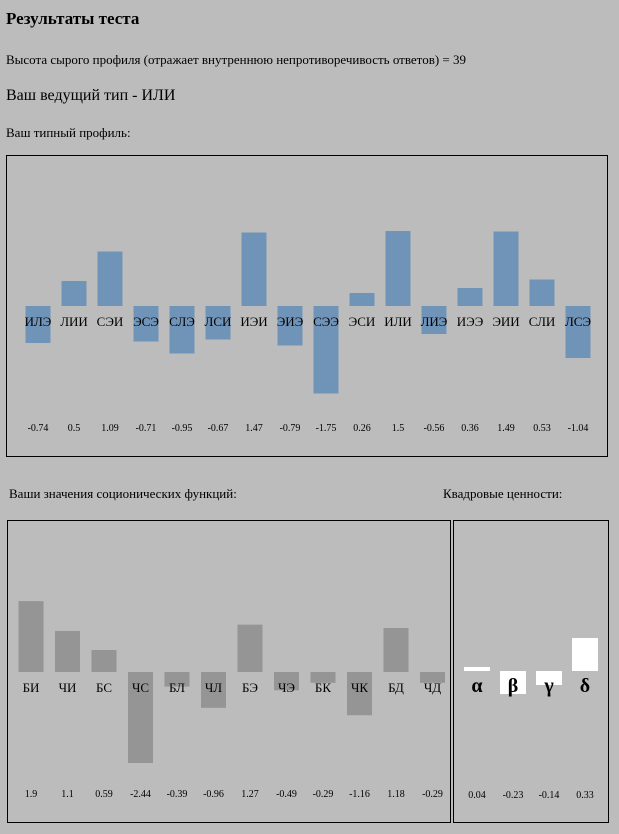 The image size is (619, 834). I want to click on type-profile-value-label: -0.95, so click(182, 428).